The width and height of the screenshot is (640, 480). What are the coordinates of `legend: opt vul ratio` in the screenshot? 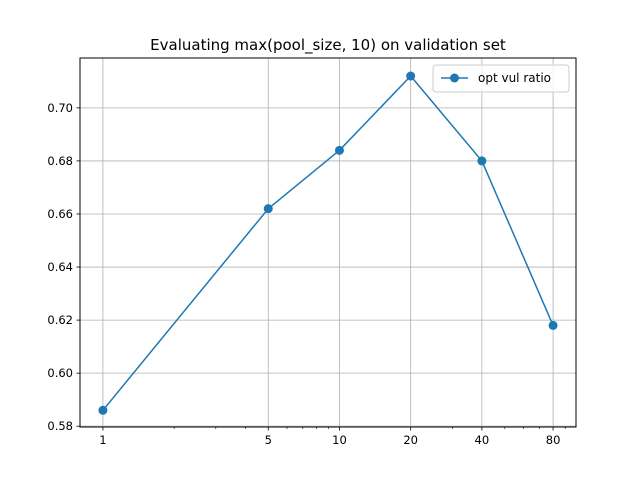 It's located at (501, 78).